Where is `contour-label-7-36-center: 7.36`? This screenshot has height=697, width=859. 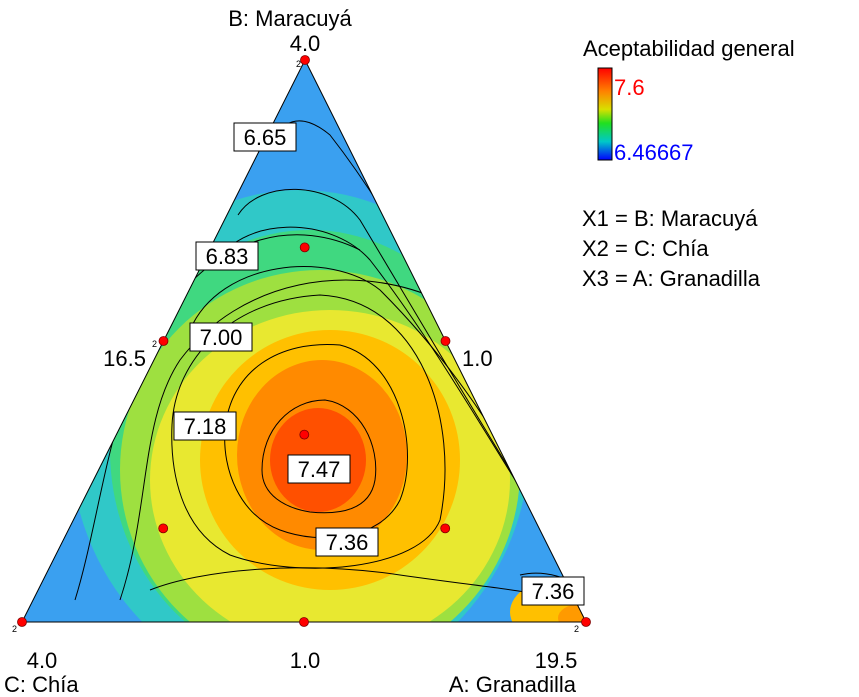
contour-label-7-36-center: 7.36 is located at coordinates (347, 542).